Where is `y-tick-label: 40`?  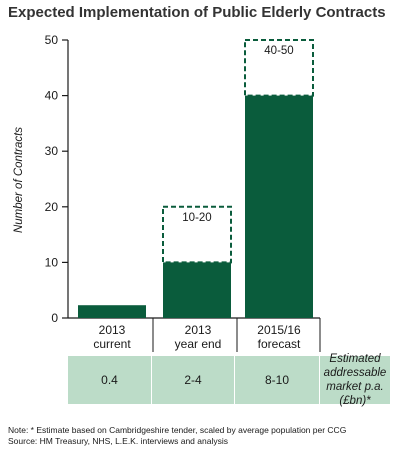 y-tick-label: 40 is located at coordinates (52, 96).